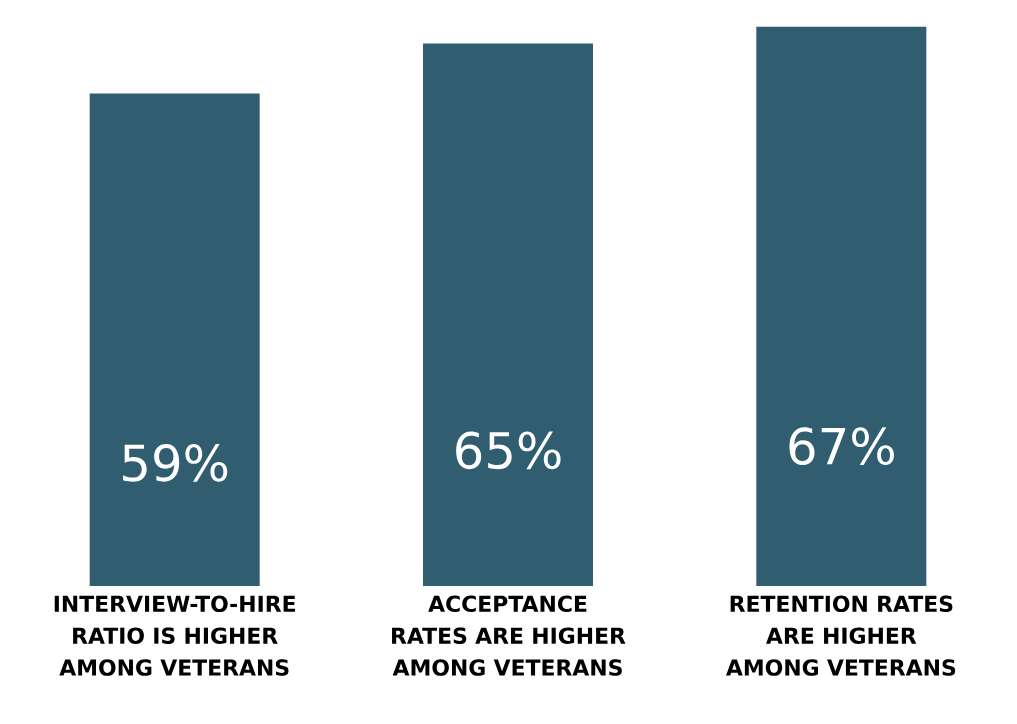 The width and height of the screenshot is (1017, 724). Describe the element at coordinates (841, 446) in the screenshot. I see `data-label: 67%` at that location.